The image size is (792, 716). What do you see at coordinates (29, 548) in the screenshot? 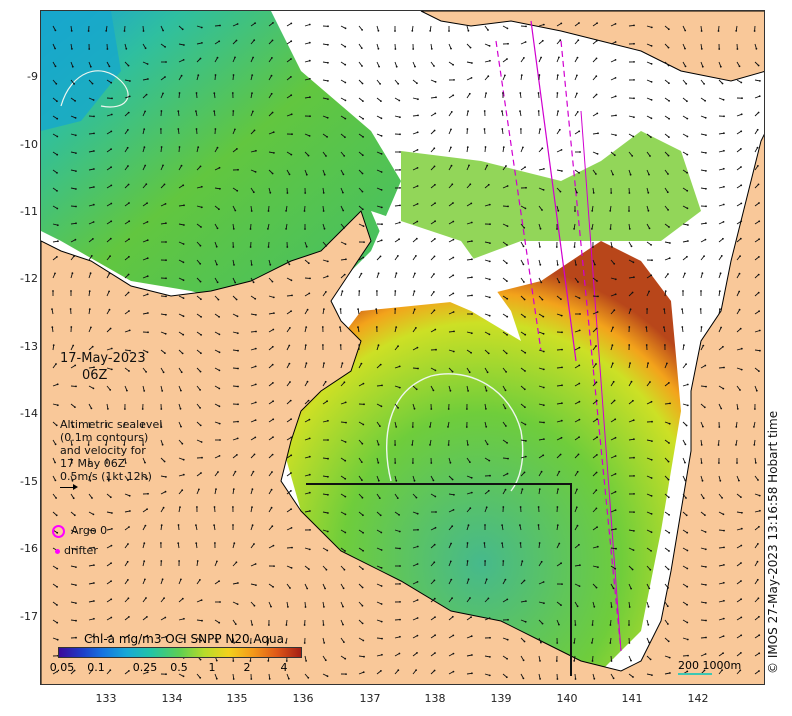
I see `y-tick-label: -16` at bounding box center [29, 548].